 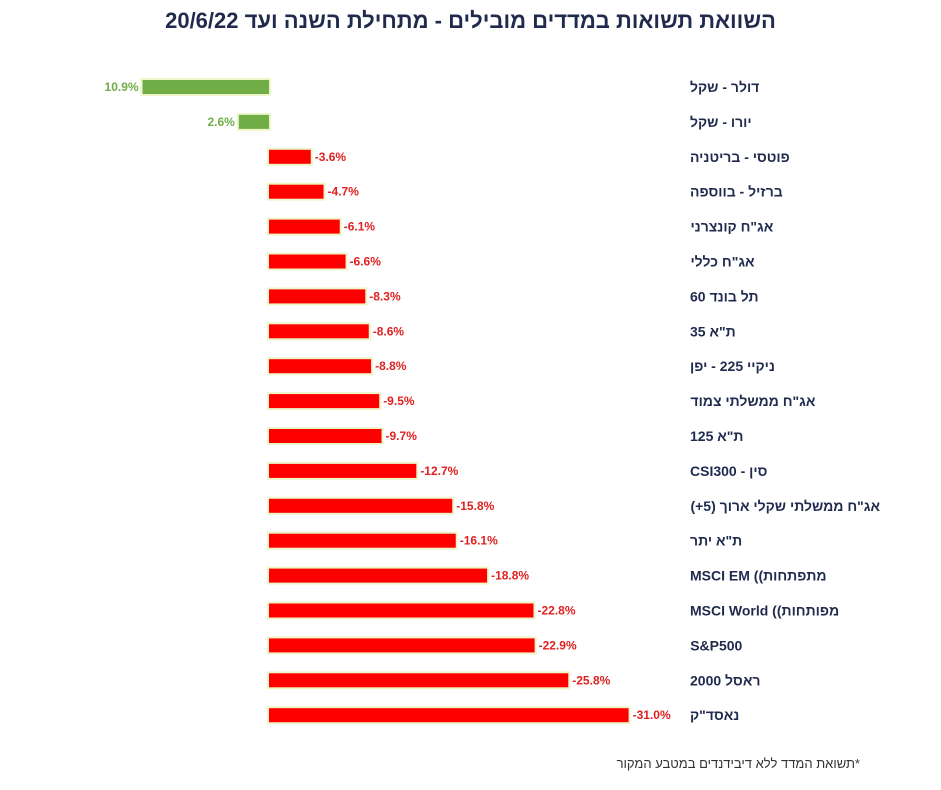 What do you see at coordinates (740, 157) in the screenshot?
I see `category-label: פוטסי - בריטניה` at bounding box center [740, 157].